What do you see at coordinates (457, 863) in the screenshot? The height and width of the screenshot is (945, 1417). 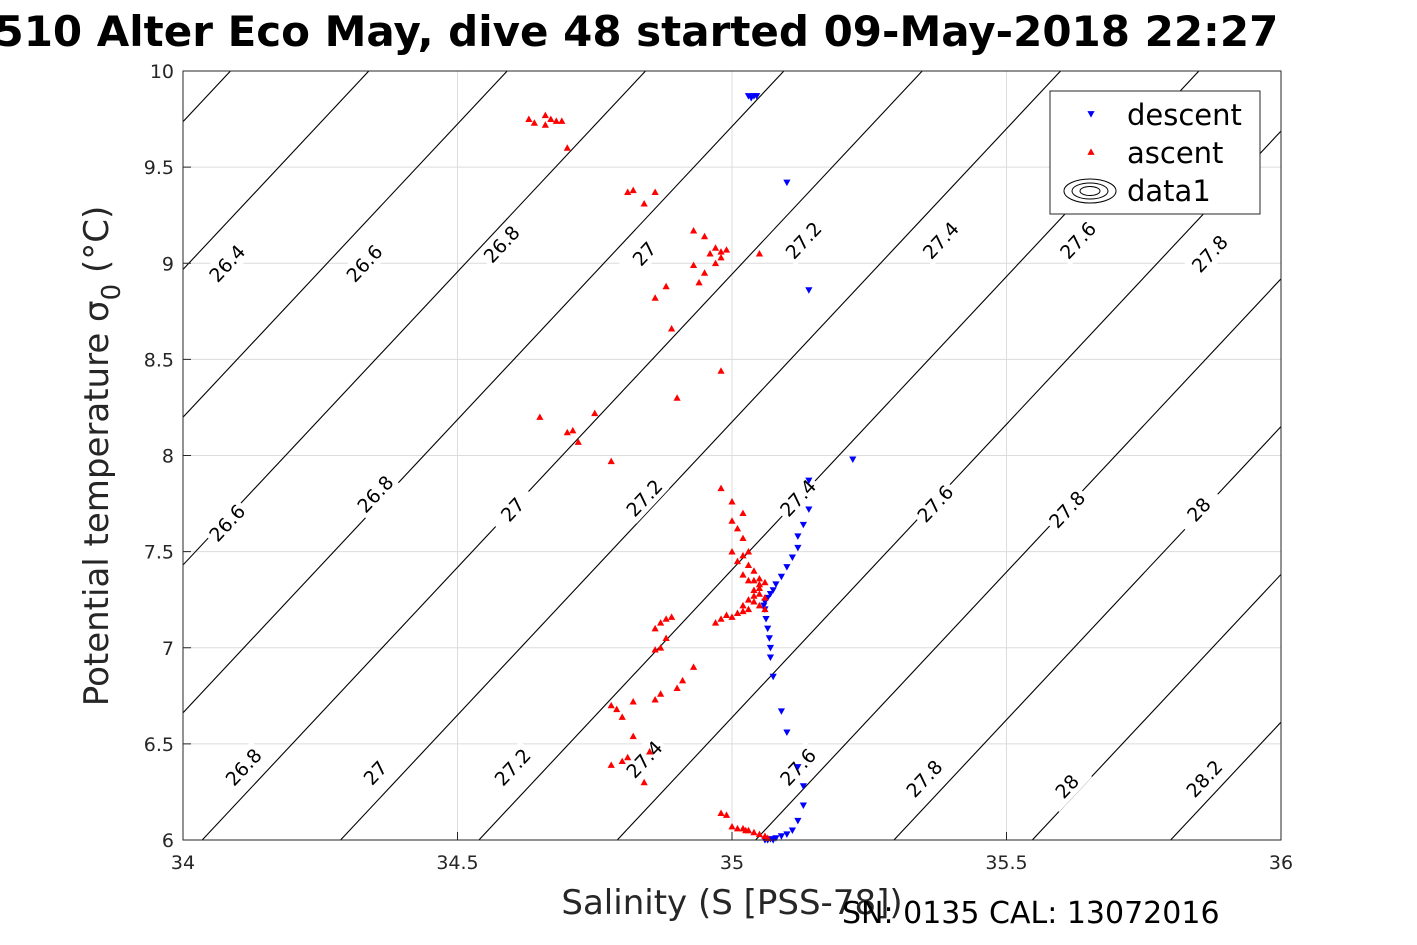 I see `x-tick-label: 34.5` at bounding box center [457, 863].